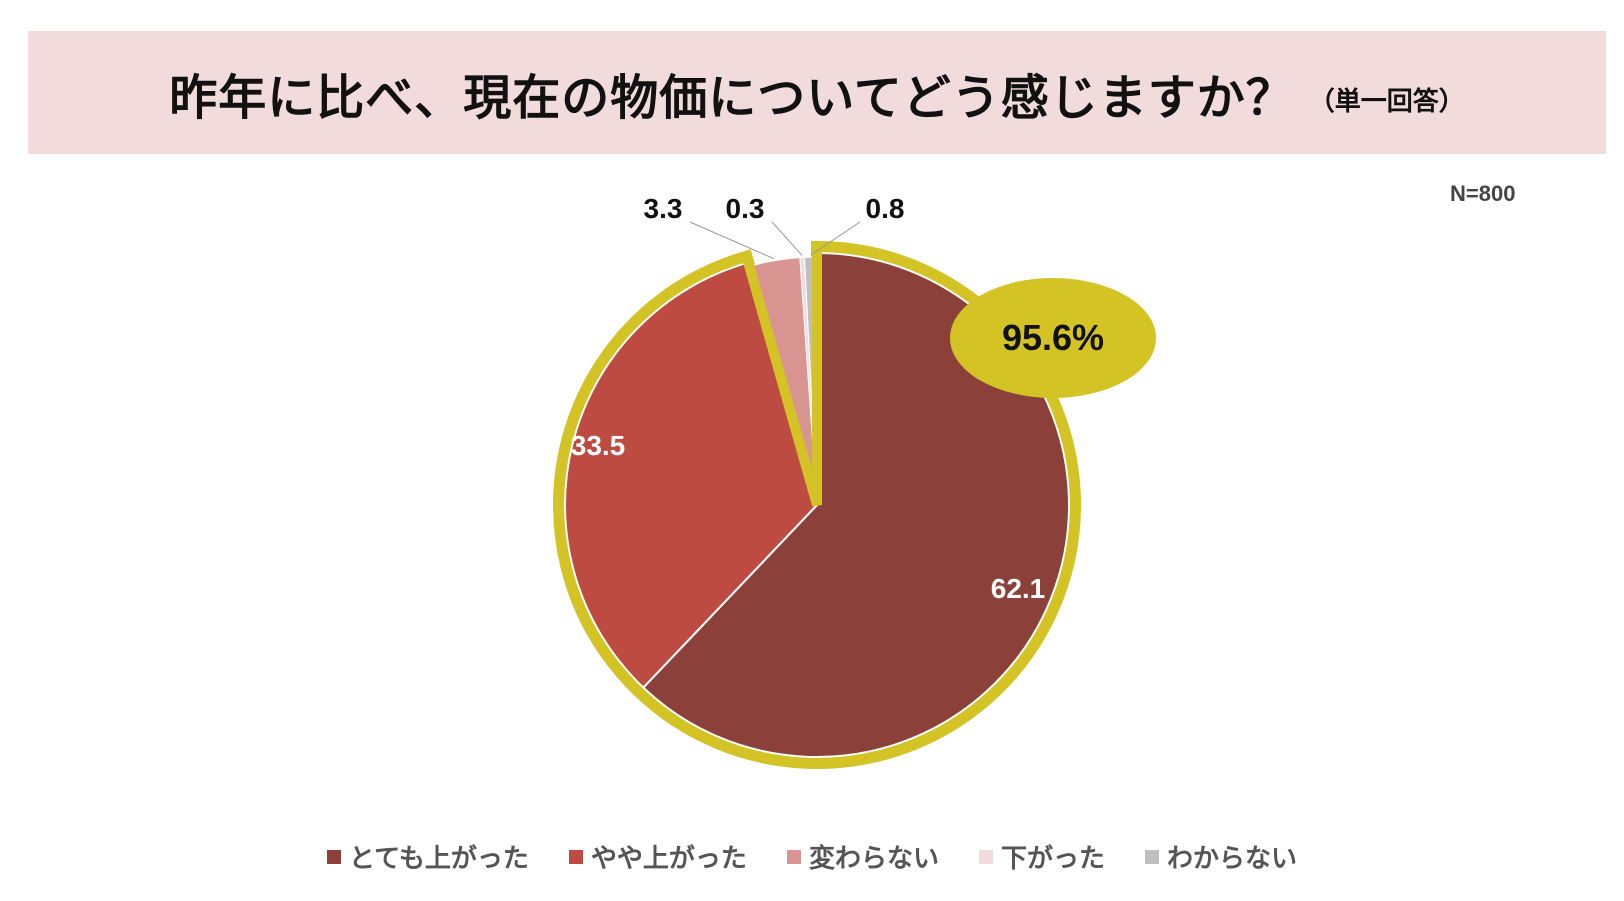  Describe the element at coordinates (1483, 193) in the screenshot. I see `sample-size: N=800` at that location.